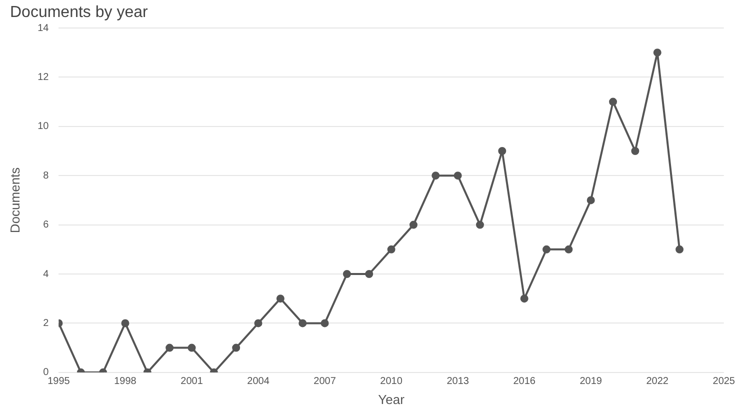 The image size is (738, 412). Describe the element at coordinates (46, 372) in the screenshot. I see `y-tick-label: 0` at that location.